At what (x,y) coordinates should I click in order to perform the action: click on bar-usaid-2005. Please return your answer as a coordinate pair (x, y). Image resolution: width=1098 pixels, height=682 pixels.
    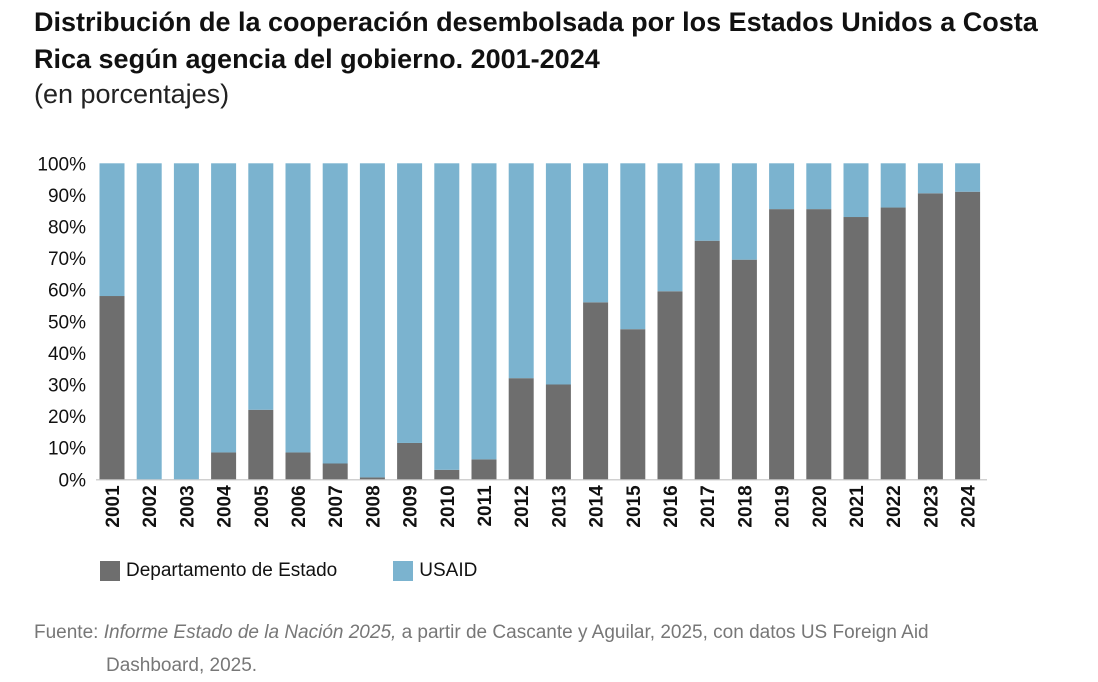
    Looking at the image, I should click on (261, 286).